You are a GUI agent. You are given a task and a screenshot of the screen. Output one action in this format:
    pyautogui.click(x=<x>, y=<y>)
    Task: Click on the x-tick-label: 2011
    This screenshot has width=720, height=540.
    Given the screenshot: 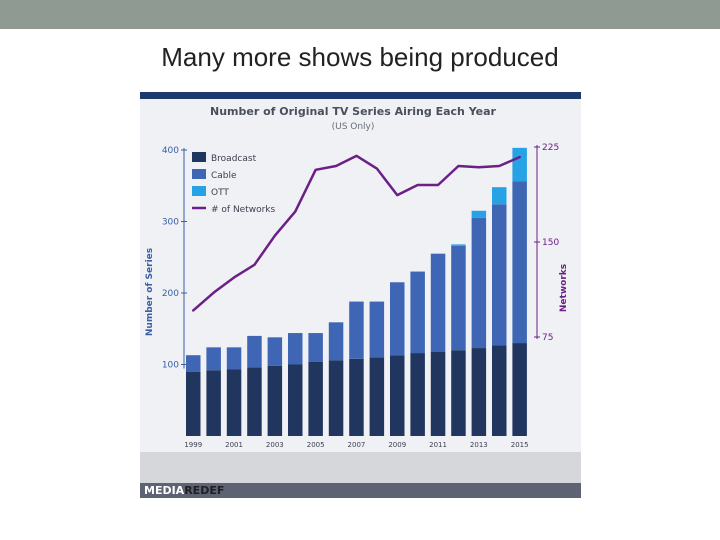 What is the action you would take?
    pyautogui.click(x=438, y=445)
    